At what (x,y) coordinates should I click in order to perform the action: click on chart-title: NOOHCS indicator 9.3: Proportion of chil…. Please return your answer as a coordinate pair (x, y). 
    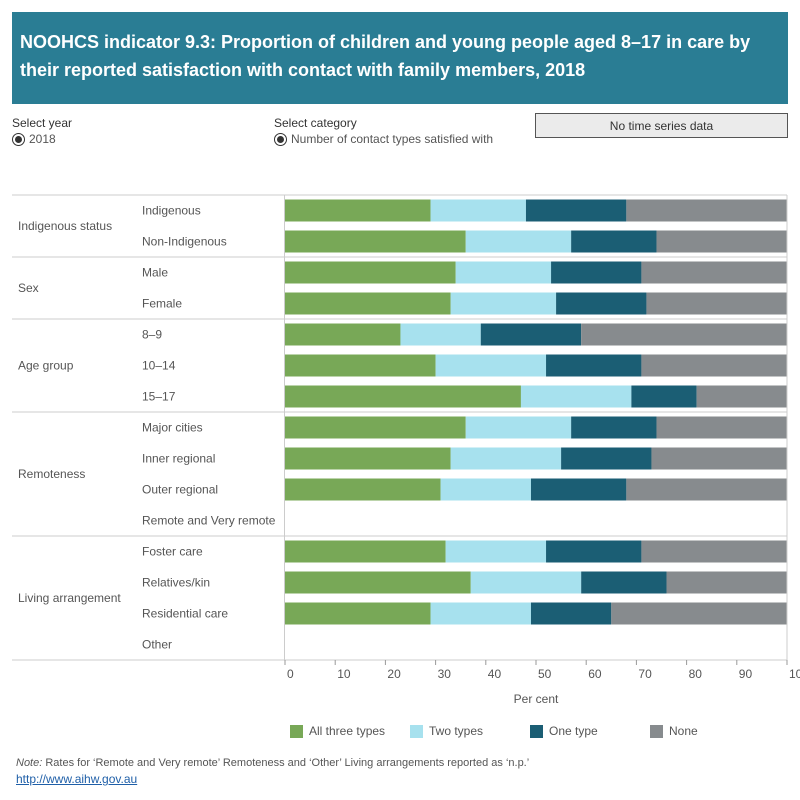
    Looking at the image, I should click on (385, 56).